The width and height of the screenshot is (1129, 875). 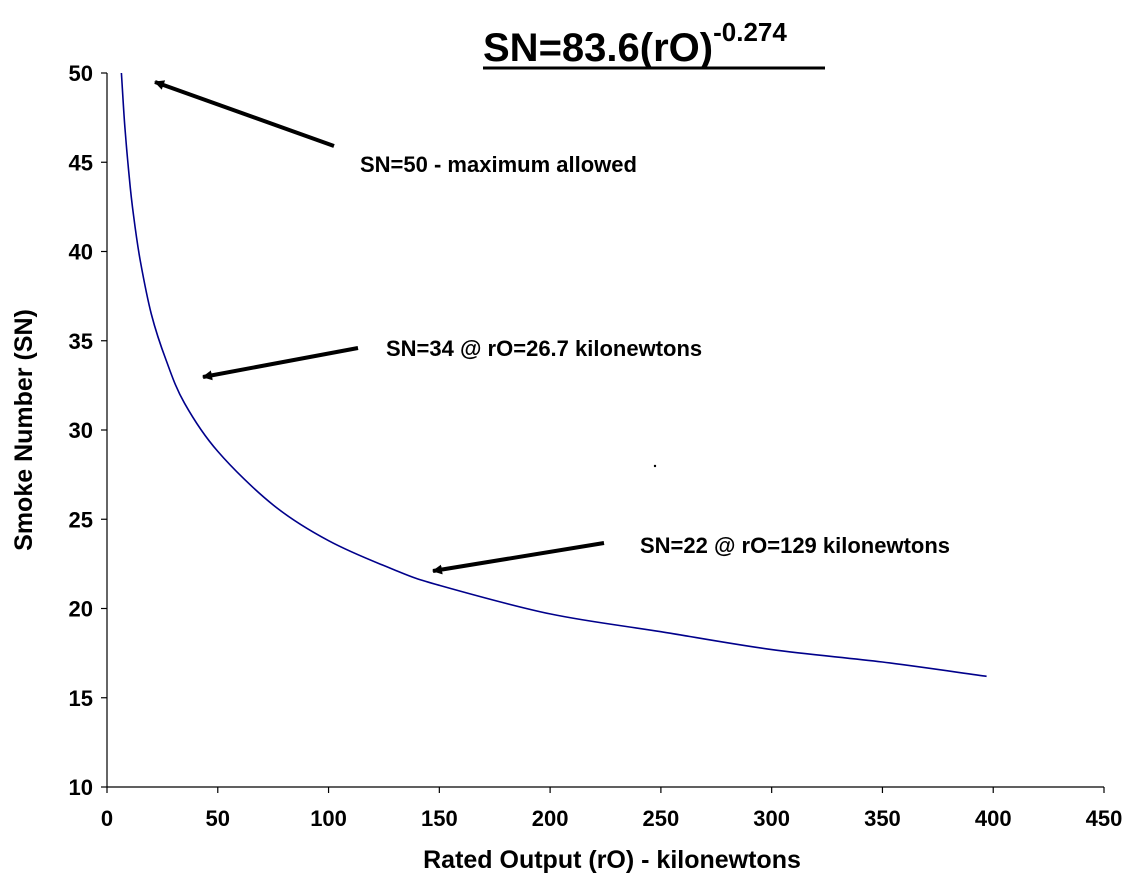 I want to click on formula-exponent: -0.274, so click(x=750, y=32).